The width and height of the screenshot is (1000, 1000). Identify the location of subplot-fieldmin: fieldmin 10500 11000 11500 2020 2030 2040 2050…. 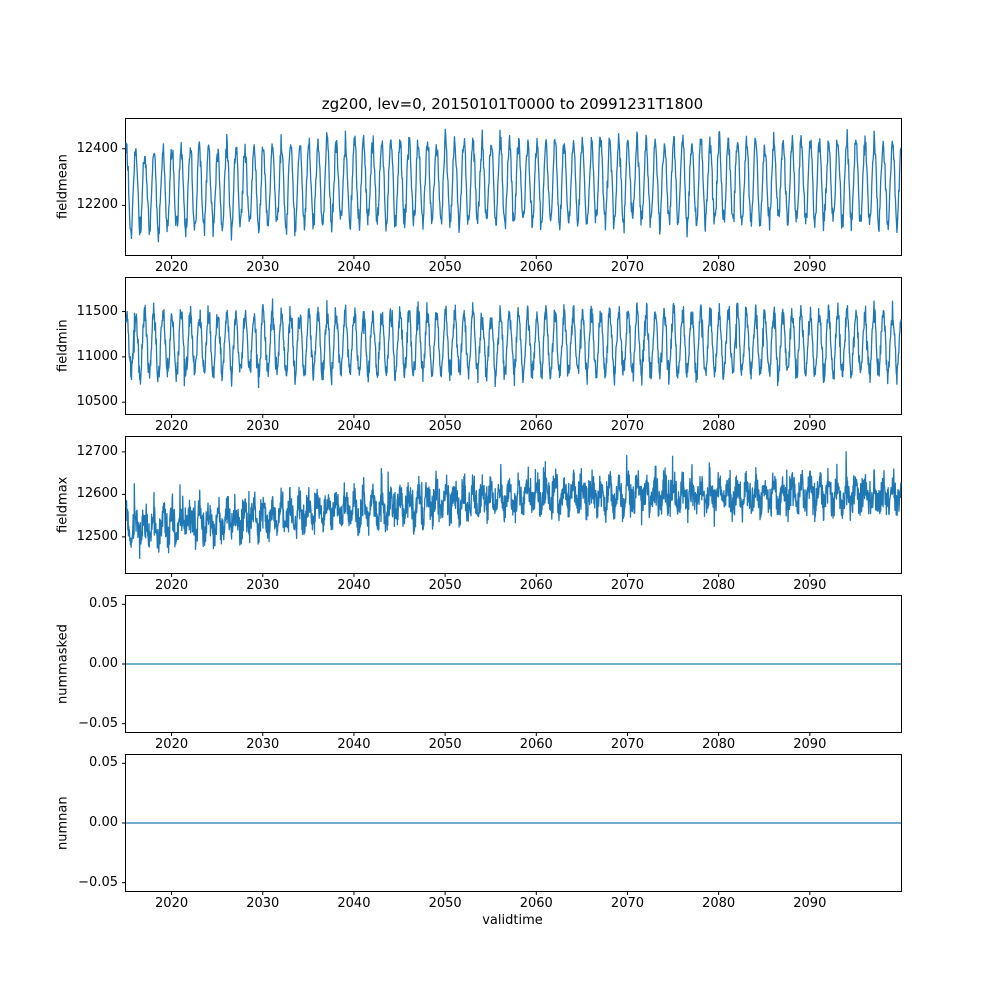
(479, 355).